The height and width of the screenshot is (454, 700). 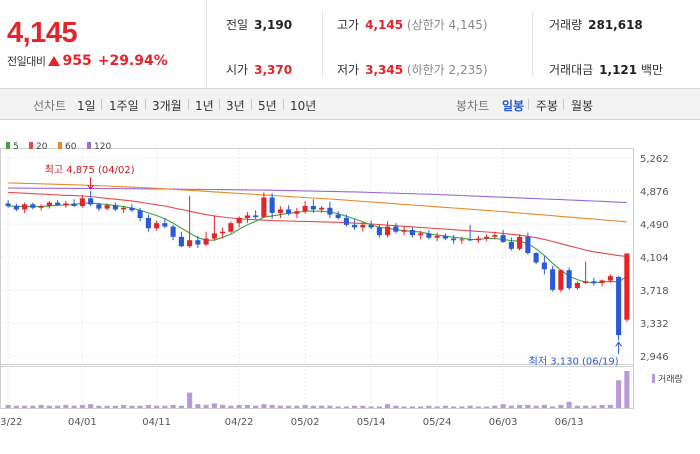 What do you see at coordinates (42, 147) in the screenshot?
I see `legend-label: 20` at bounding box center [42, 147].